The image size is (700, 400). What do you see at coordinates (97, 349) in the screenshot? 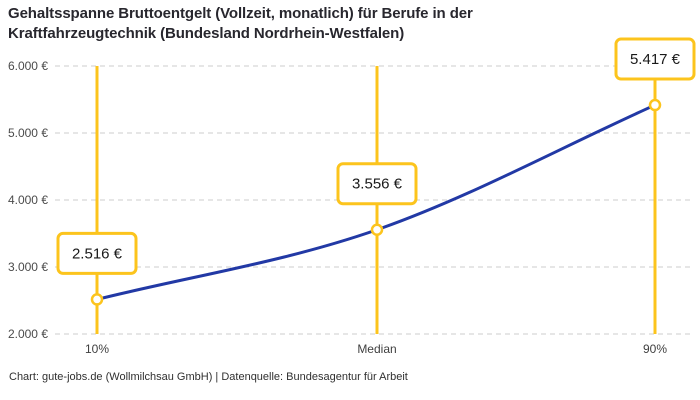
I see `x-tick-label: 10%` at bounding box center [97, 349].